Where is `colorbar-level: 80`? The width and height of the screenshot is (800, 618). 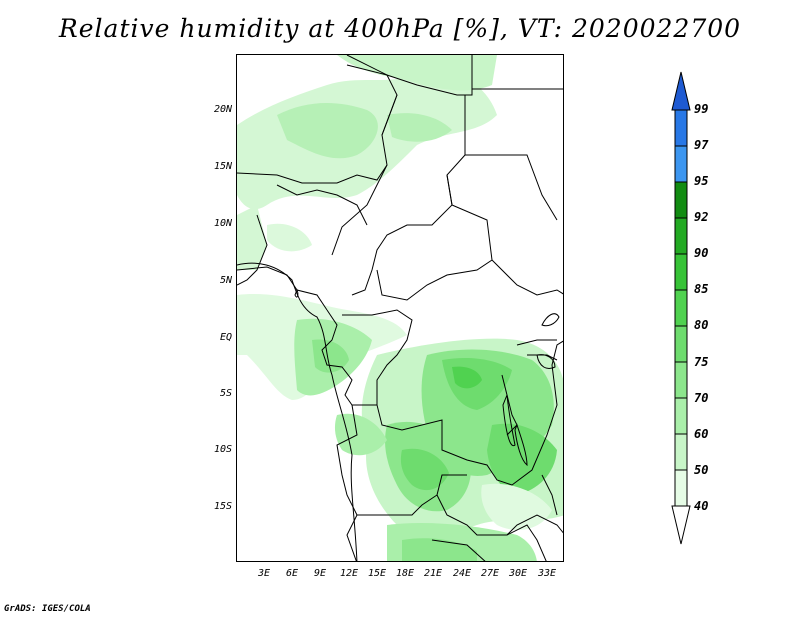 colorbar-level: 80 is located at coordinates (701, 325).